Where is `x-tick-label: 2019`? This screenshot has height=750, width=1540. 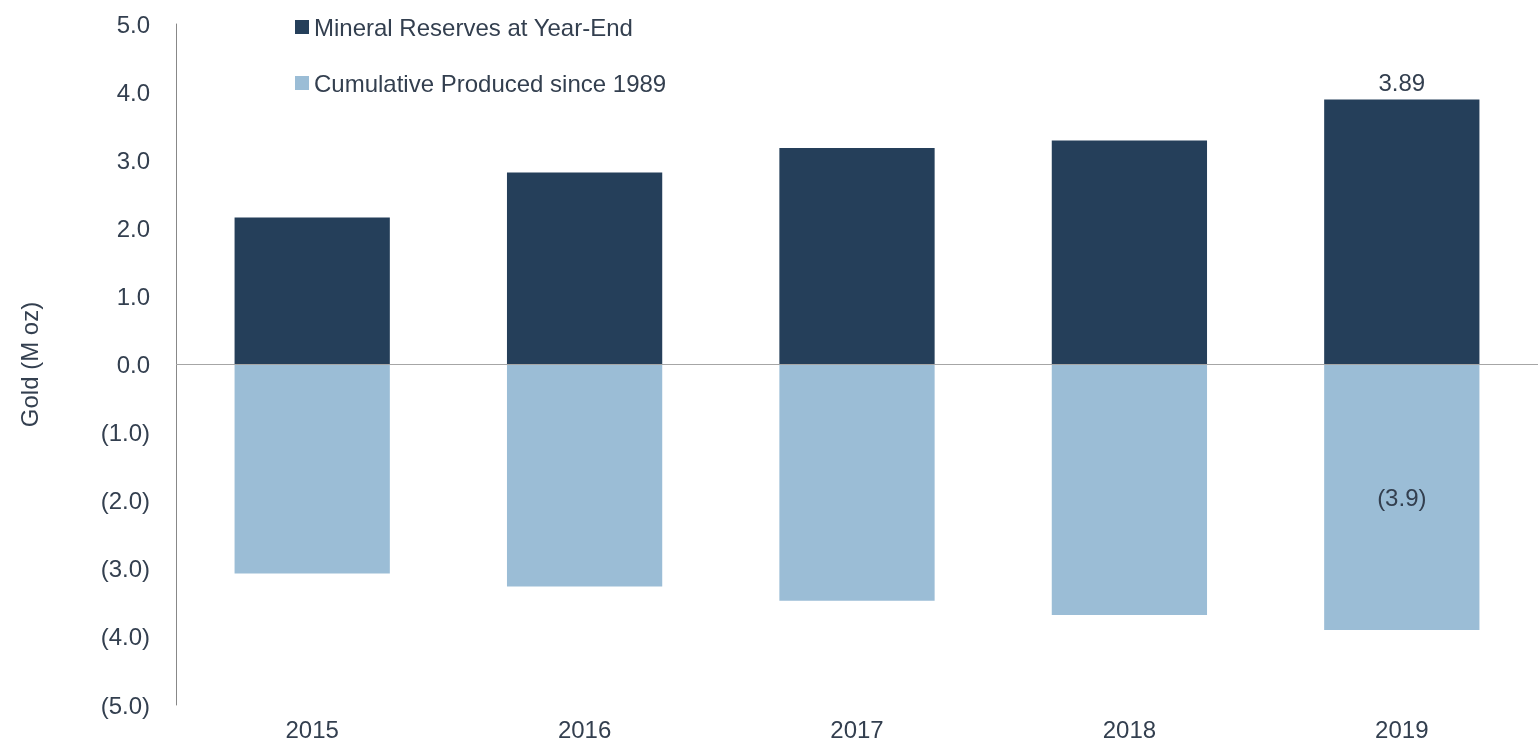 x-tick-label: 2019 is located at coordinates (1402, 729).